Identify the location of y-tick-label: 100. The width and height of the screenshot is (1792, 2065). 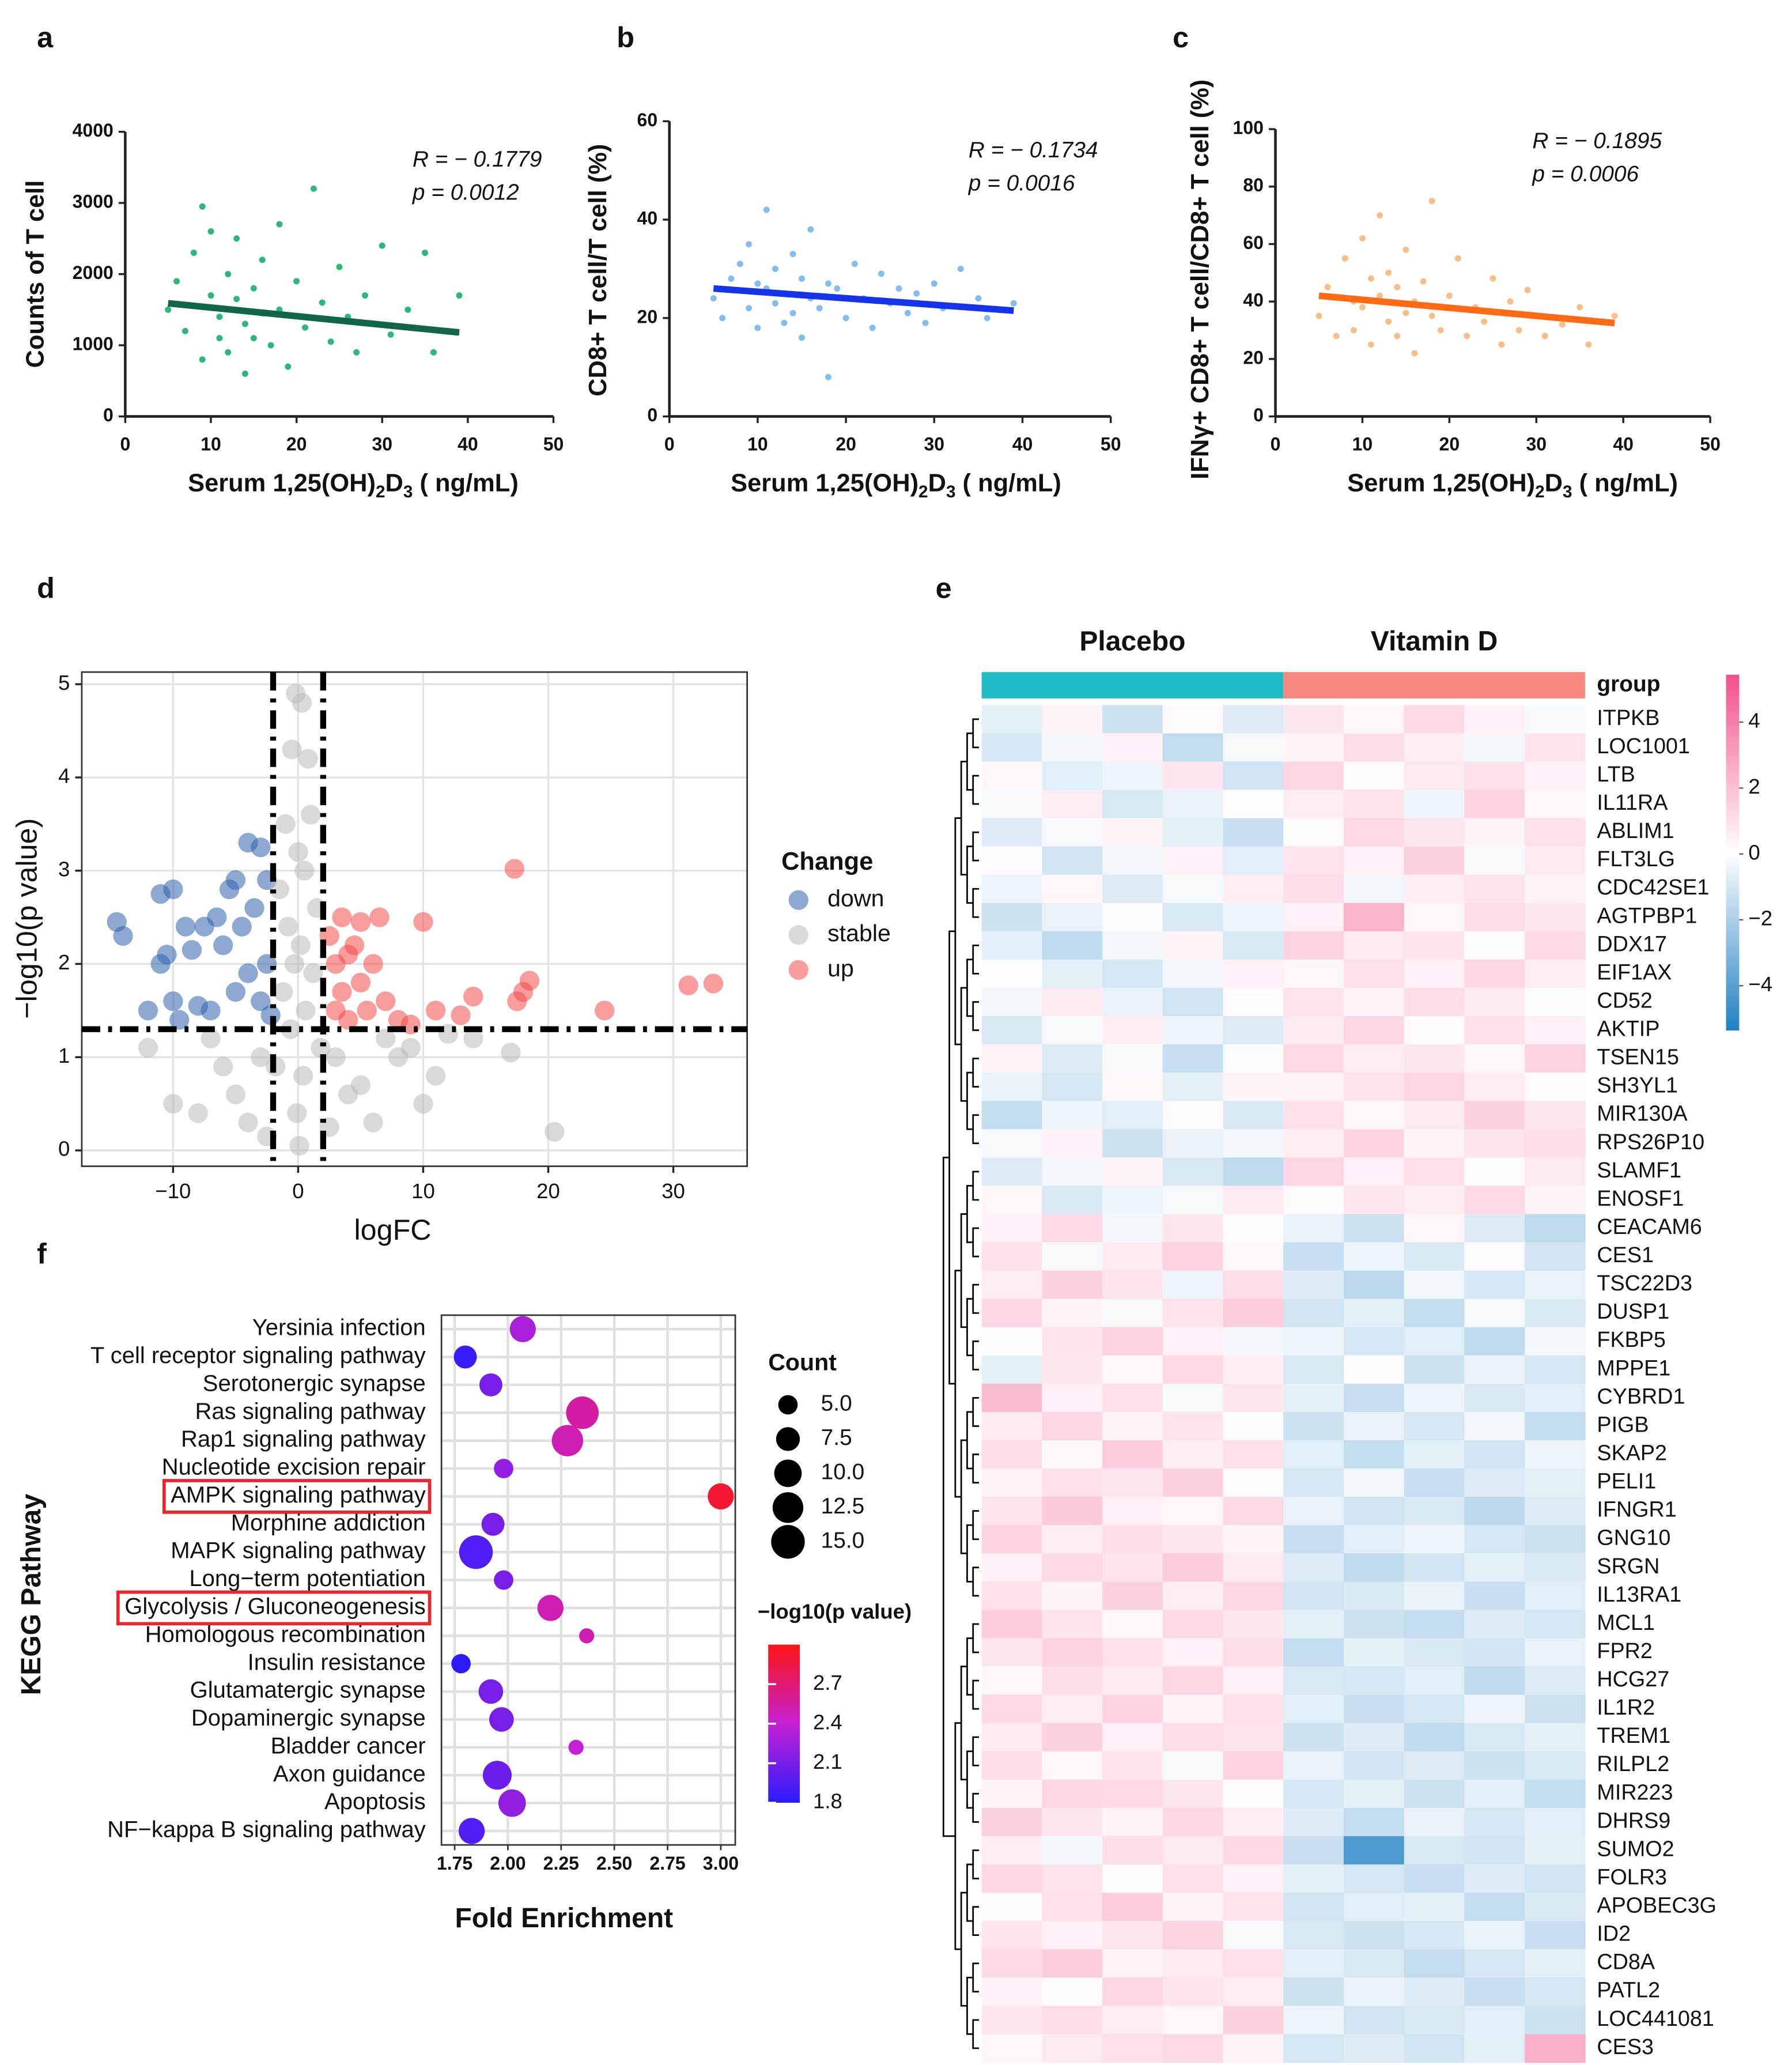
(1248, 128).